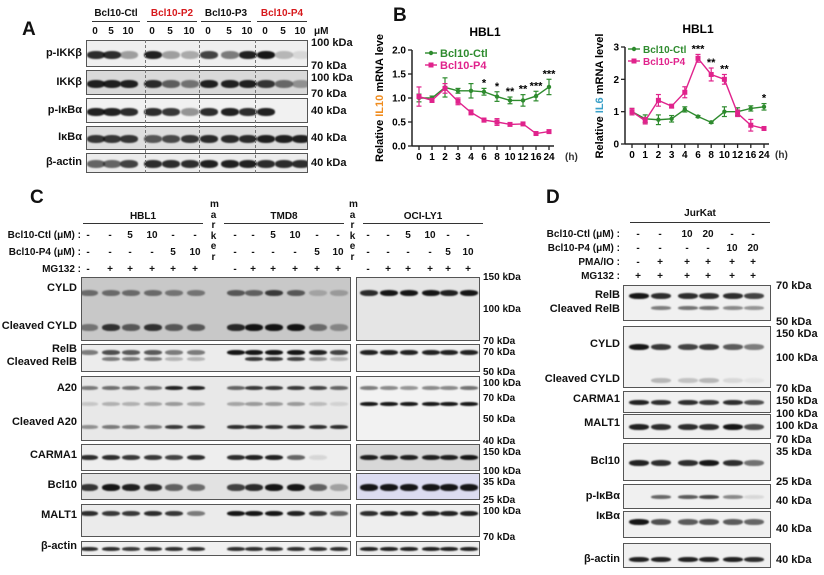  What do you see at coordinates (497, 87) in the screenshot?
I see `significance-marker: *` at bounding box center [497, 87].